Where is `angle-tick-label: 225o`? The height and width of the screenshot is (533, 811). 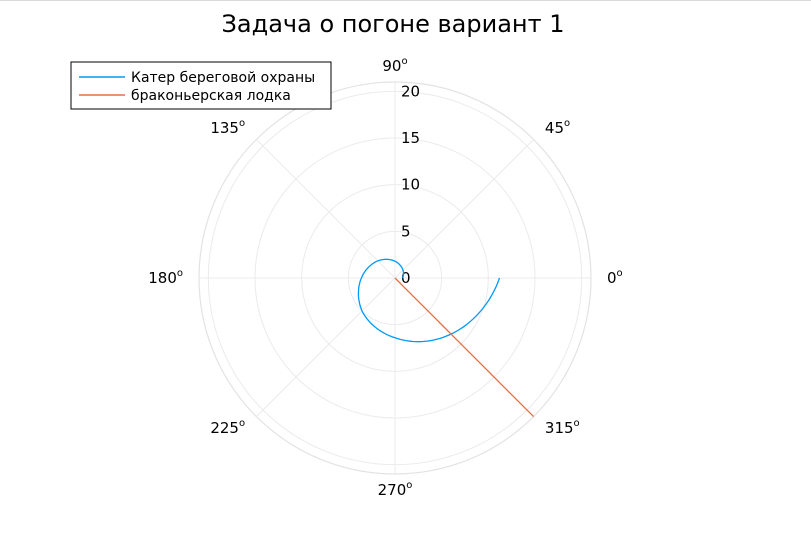 angle-tick-label: 225o is located at coordinates (227, 427).